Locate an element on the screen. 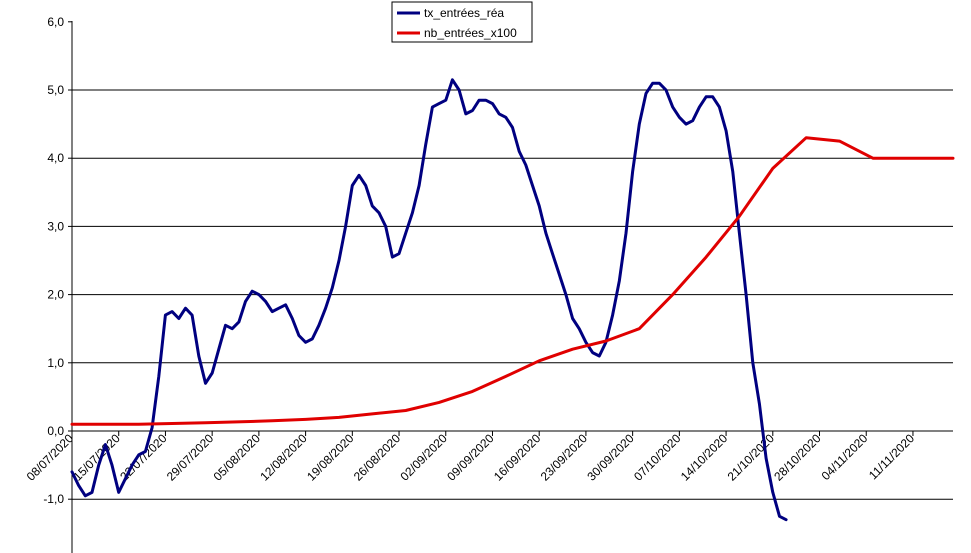 Image resolution: width=971 pixels, height=553 pixels. x-tick-label-11: 23/09/2020 is located at coordinates (564, 457).